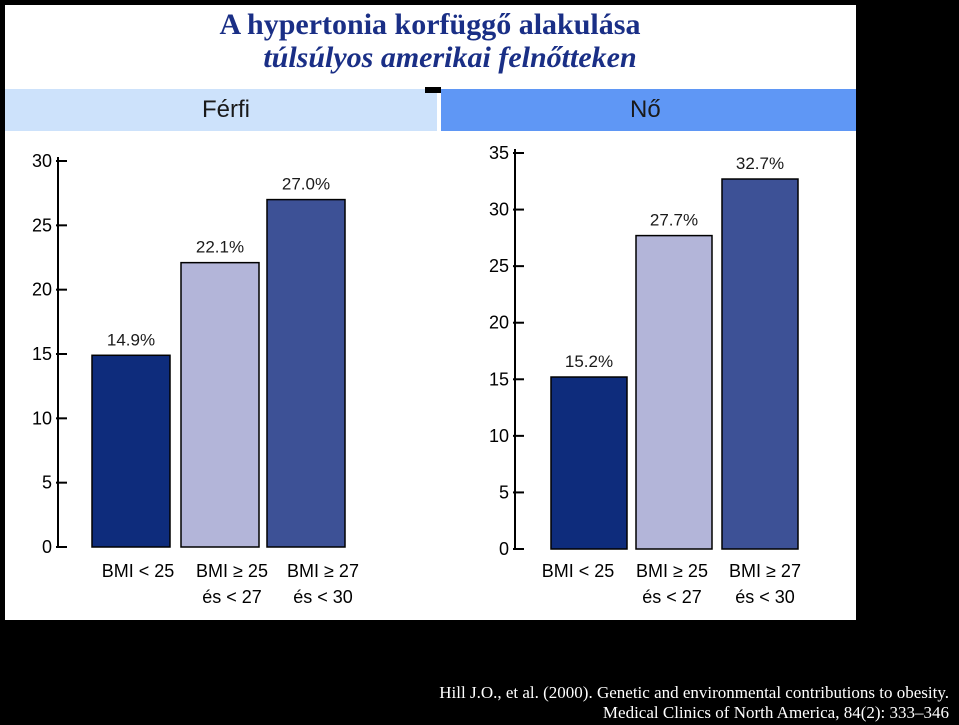  I want to click on bar-data-label: 32.7%, so click(760, 163).